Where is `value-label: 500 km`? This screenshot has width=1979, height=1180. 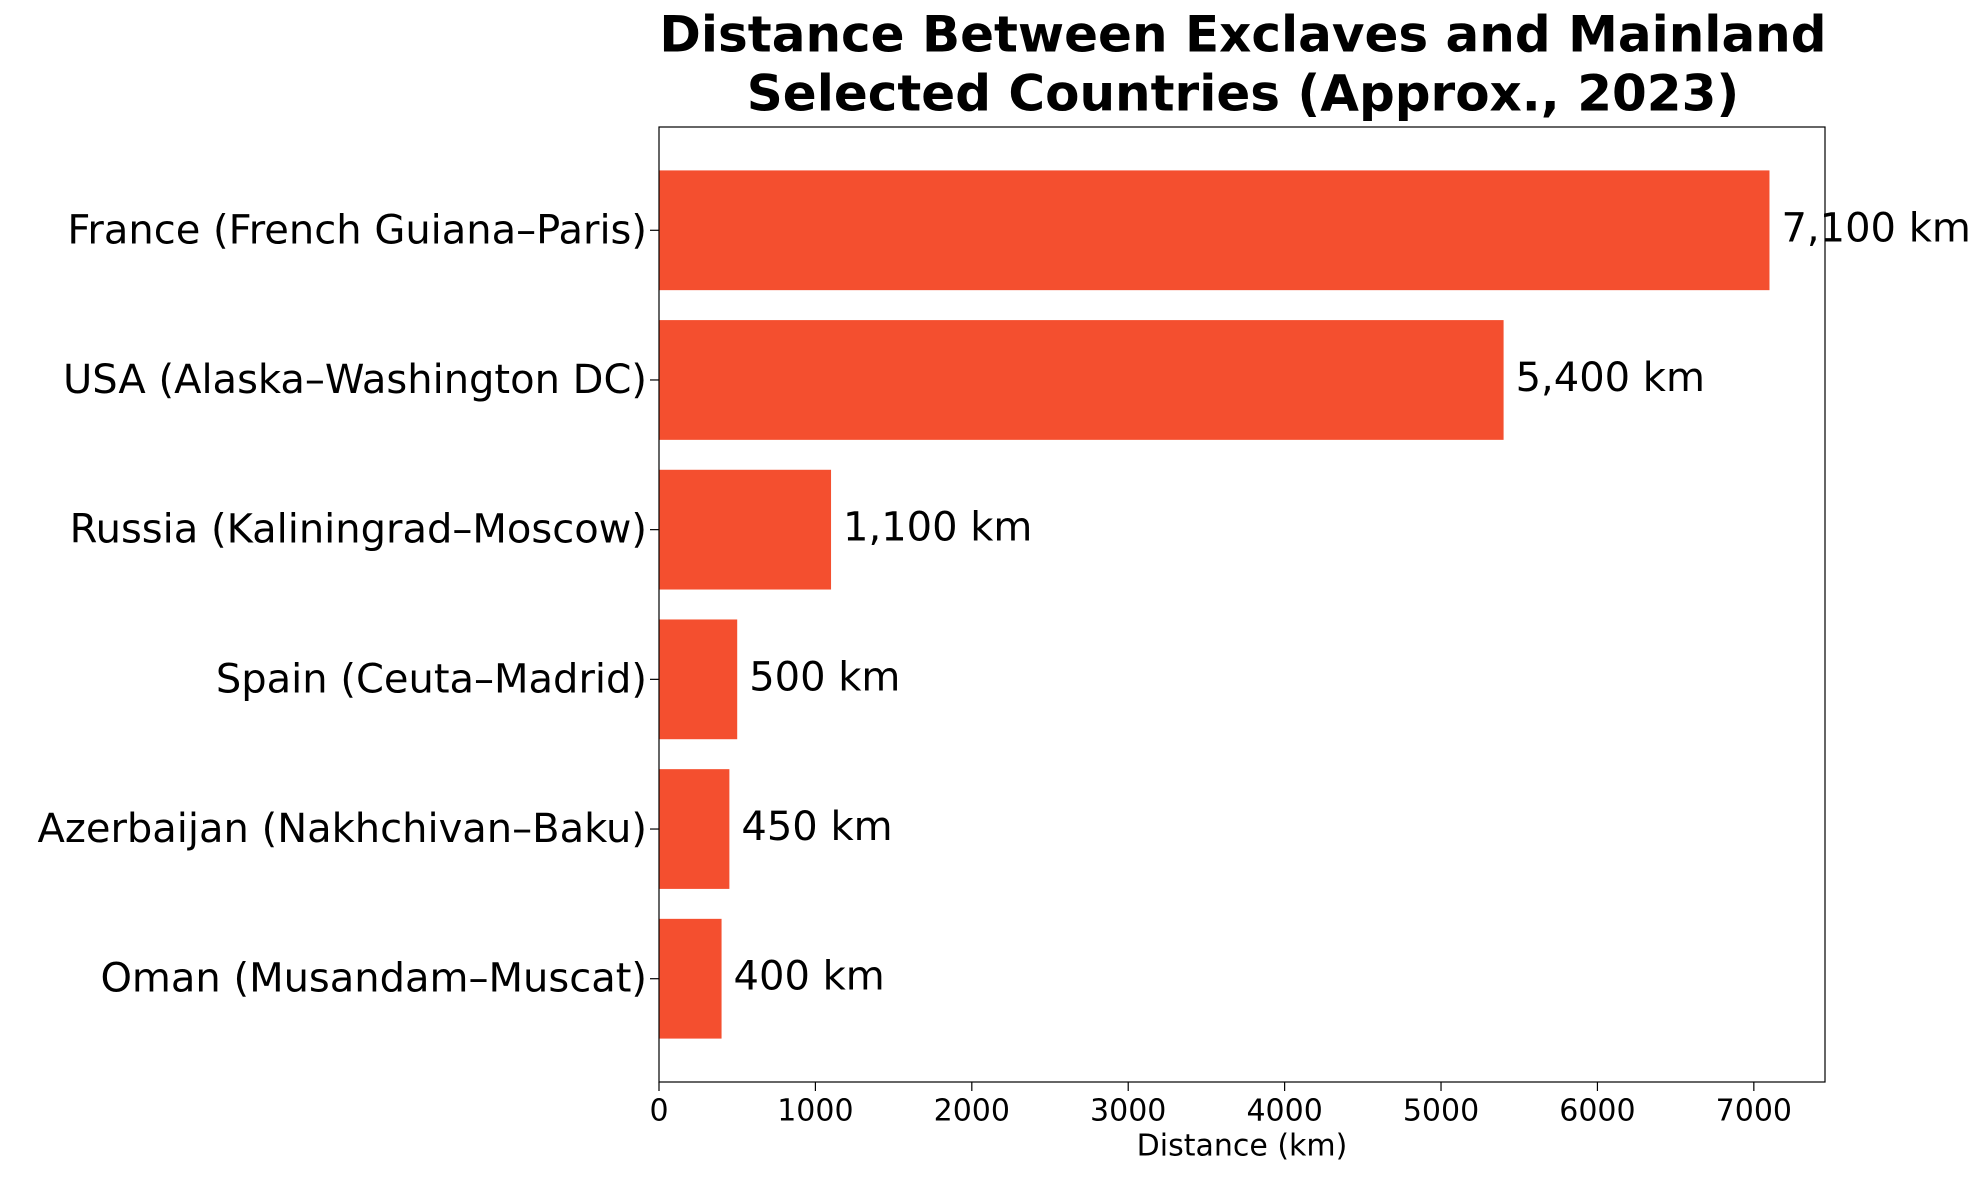 value-label: 500 km is located at coordinates (824, 677).